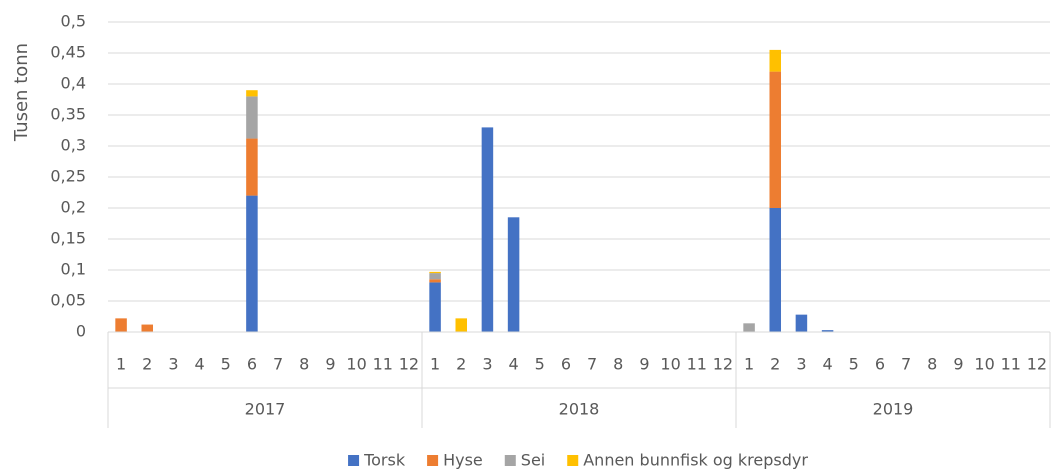 This screenshot has width=1052, height=472. What do you see at coordinates (695, 460) in the screenshot?
I see `legend-label: Annen bunnfisk og krepsdyr` at bounding box center [695, 460].